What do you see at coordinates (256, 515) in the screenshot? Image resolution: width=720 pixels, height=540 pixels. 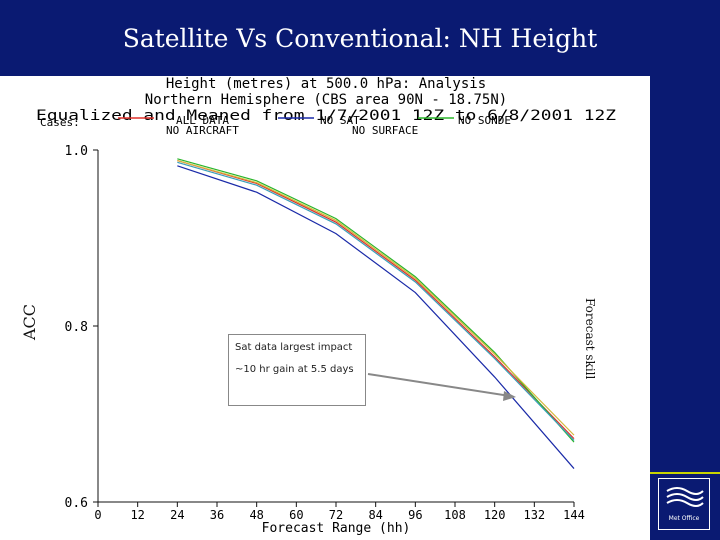 I see `x-tick-label: 48` at bounding box center [256, 515].